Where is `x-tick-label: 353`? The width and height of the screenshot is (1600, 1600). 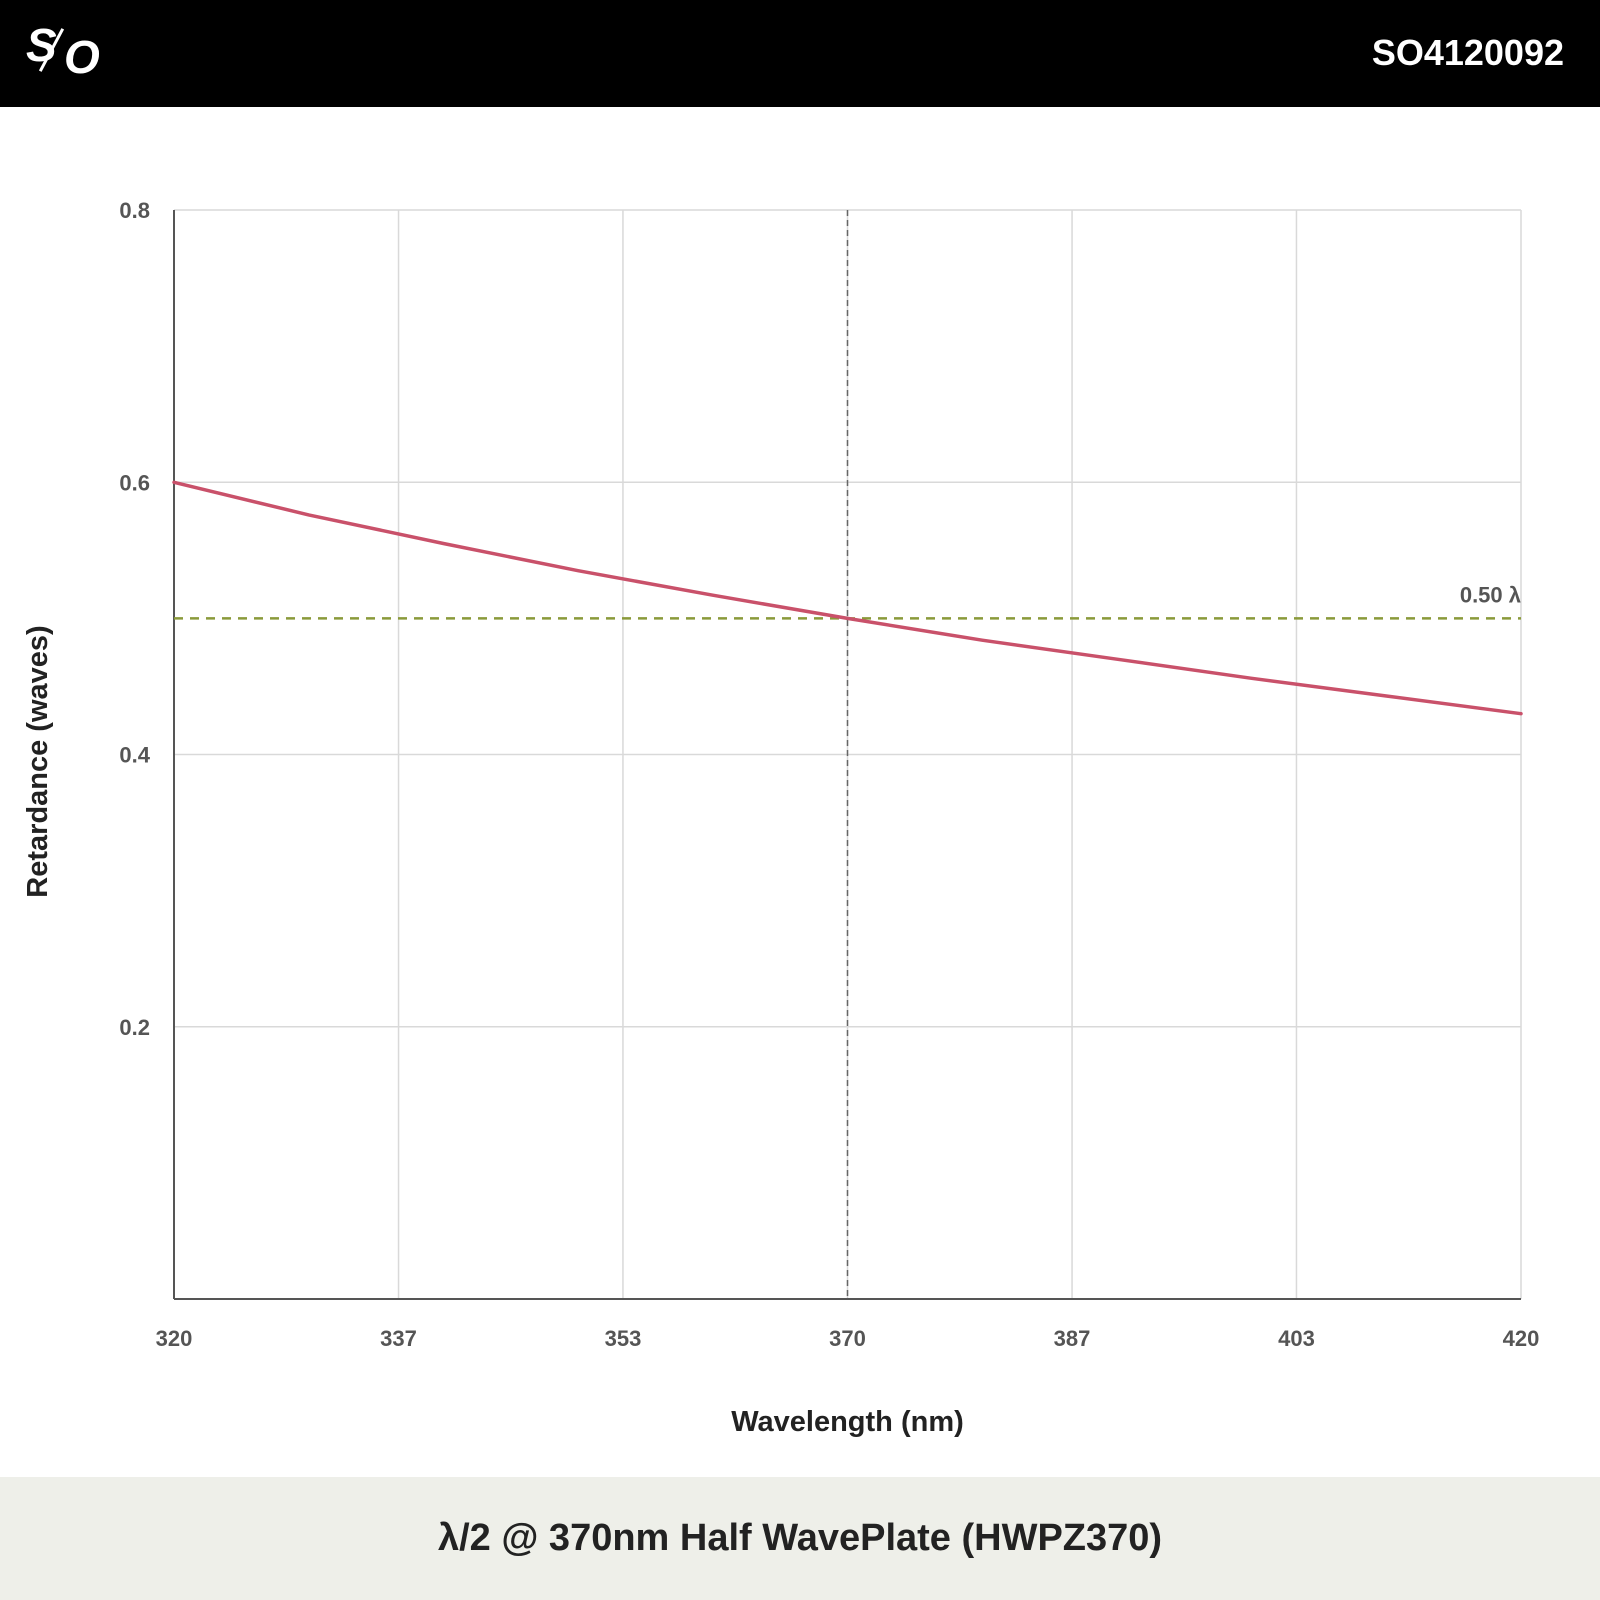 x-tick-label: 353 is located at coordinates (623, 1338).